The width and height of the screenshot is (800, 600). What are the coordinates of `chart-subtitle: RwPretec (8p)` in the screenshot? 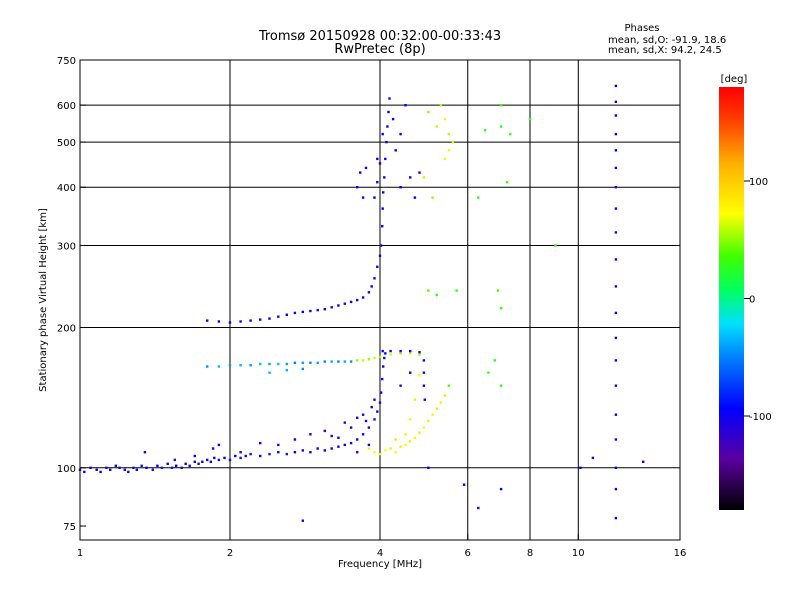 It's located at (379, 49).